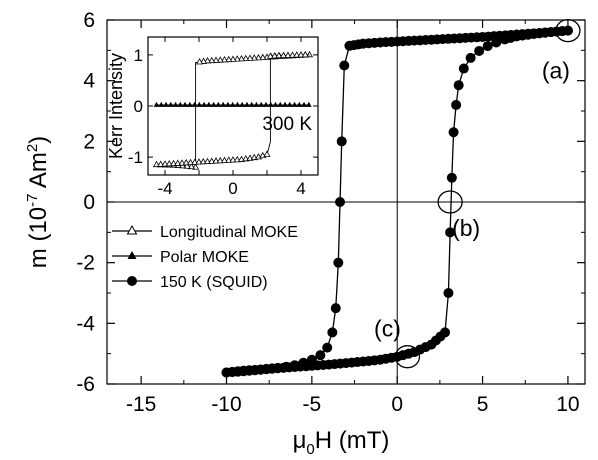 The image size is (598, 460). What do you see at coordinates (116, 106) in the screenshot?
I see `inset-y-axis-label: Kerr Intensity` at bounding box center [116, 106].